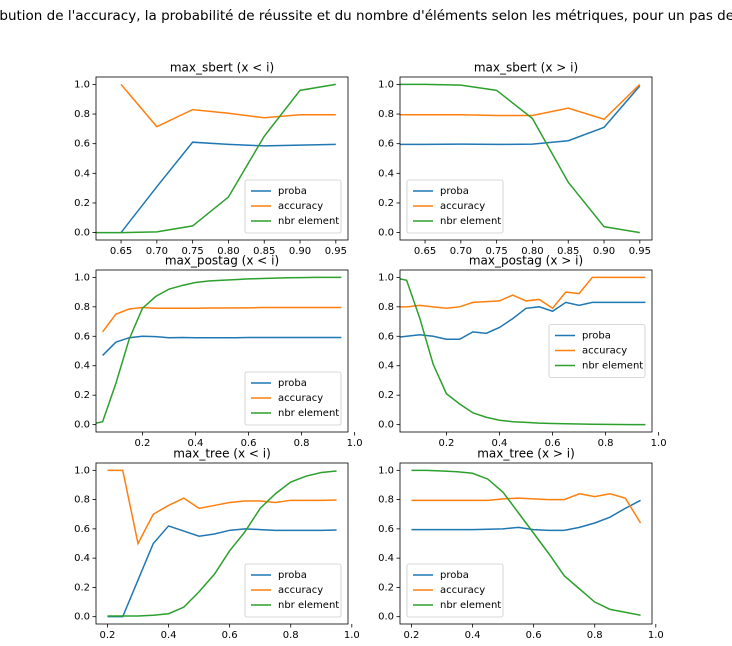  Describe the element at coordinates (526, 68) in the screenshot. I see `panel-title: max_sbert (x > i)` at that location.